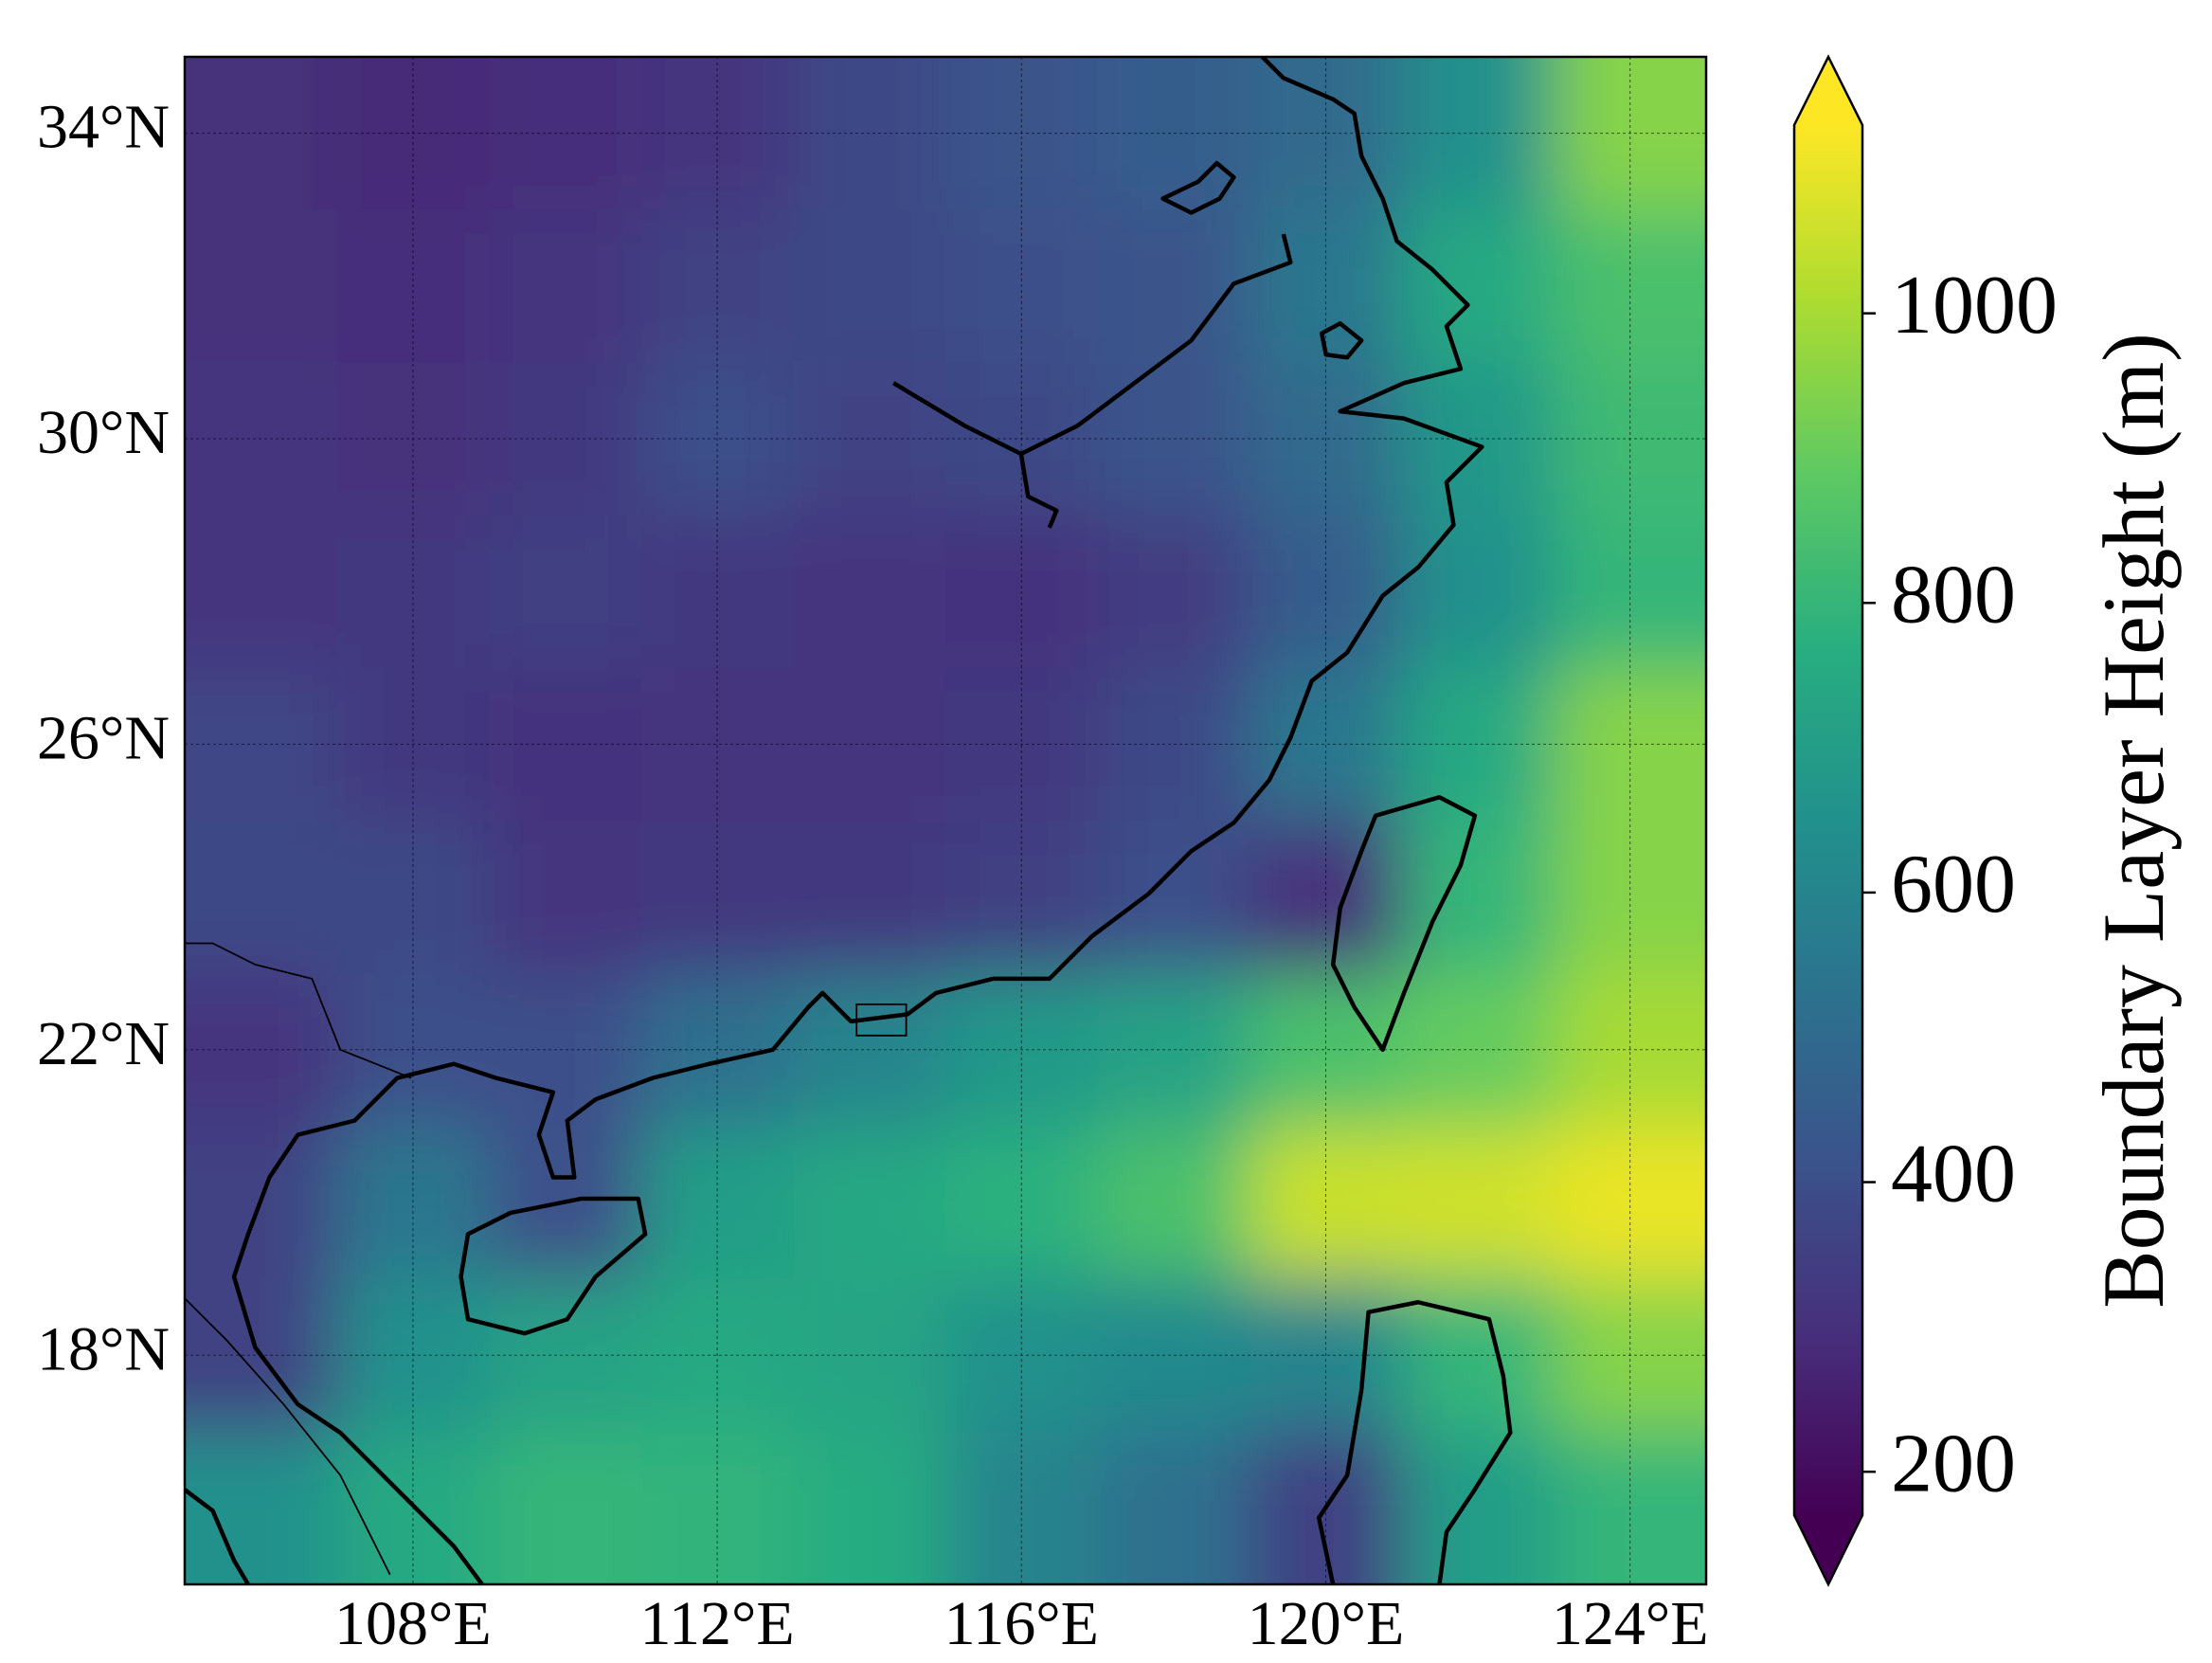 This screenshot has width=2212, height=1663. Describe the element at coordinates (1925, 820) in the screenshot. I see `colorbar: 200 400 600 800 1000` at that location.